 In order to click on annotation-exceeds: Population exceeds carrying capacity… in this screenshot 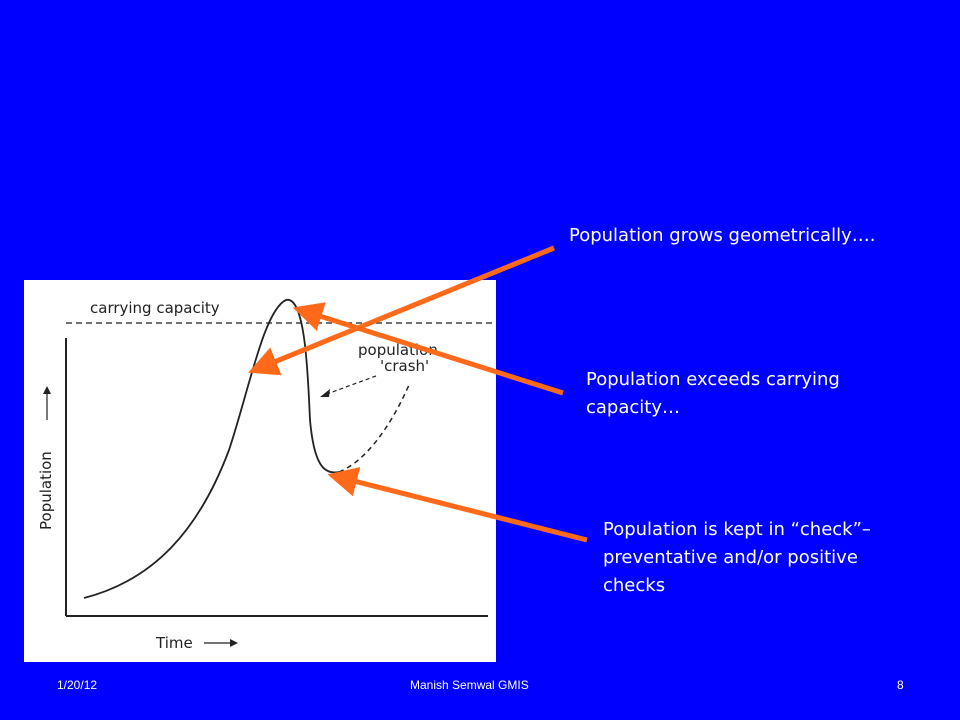, I will do `click(736, 394)`.